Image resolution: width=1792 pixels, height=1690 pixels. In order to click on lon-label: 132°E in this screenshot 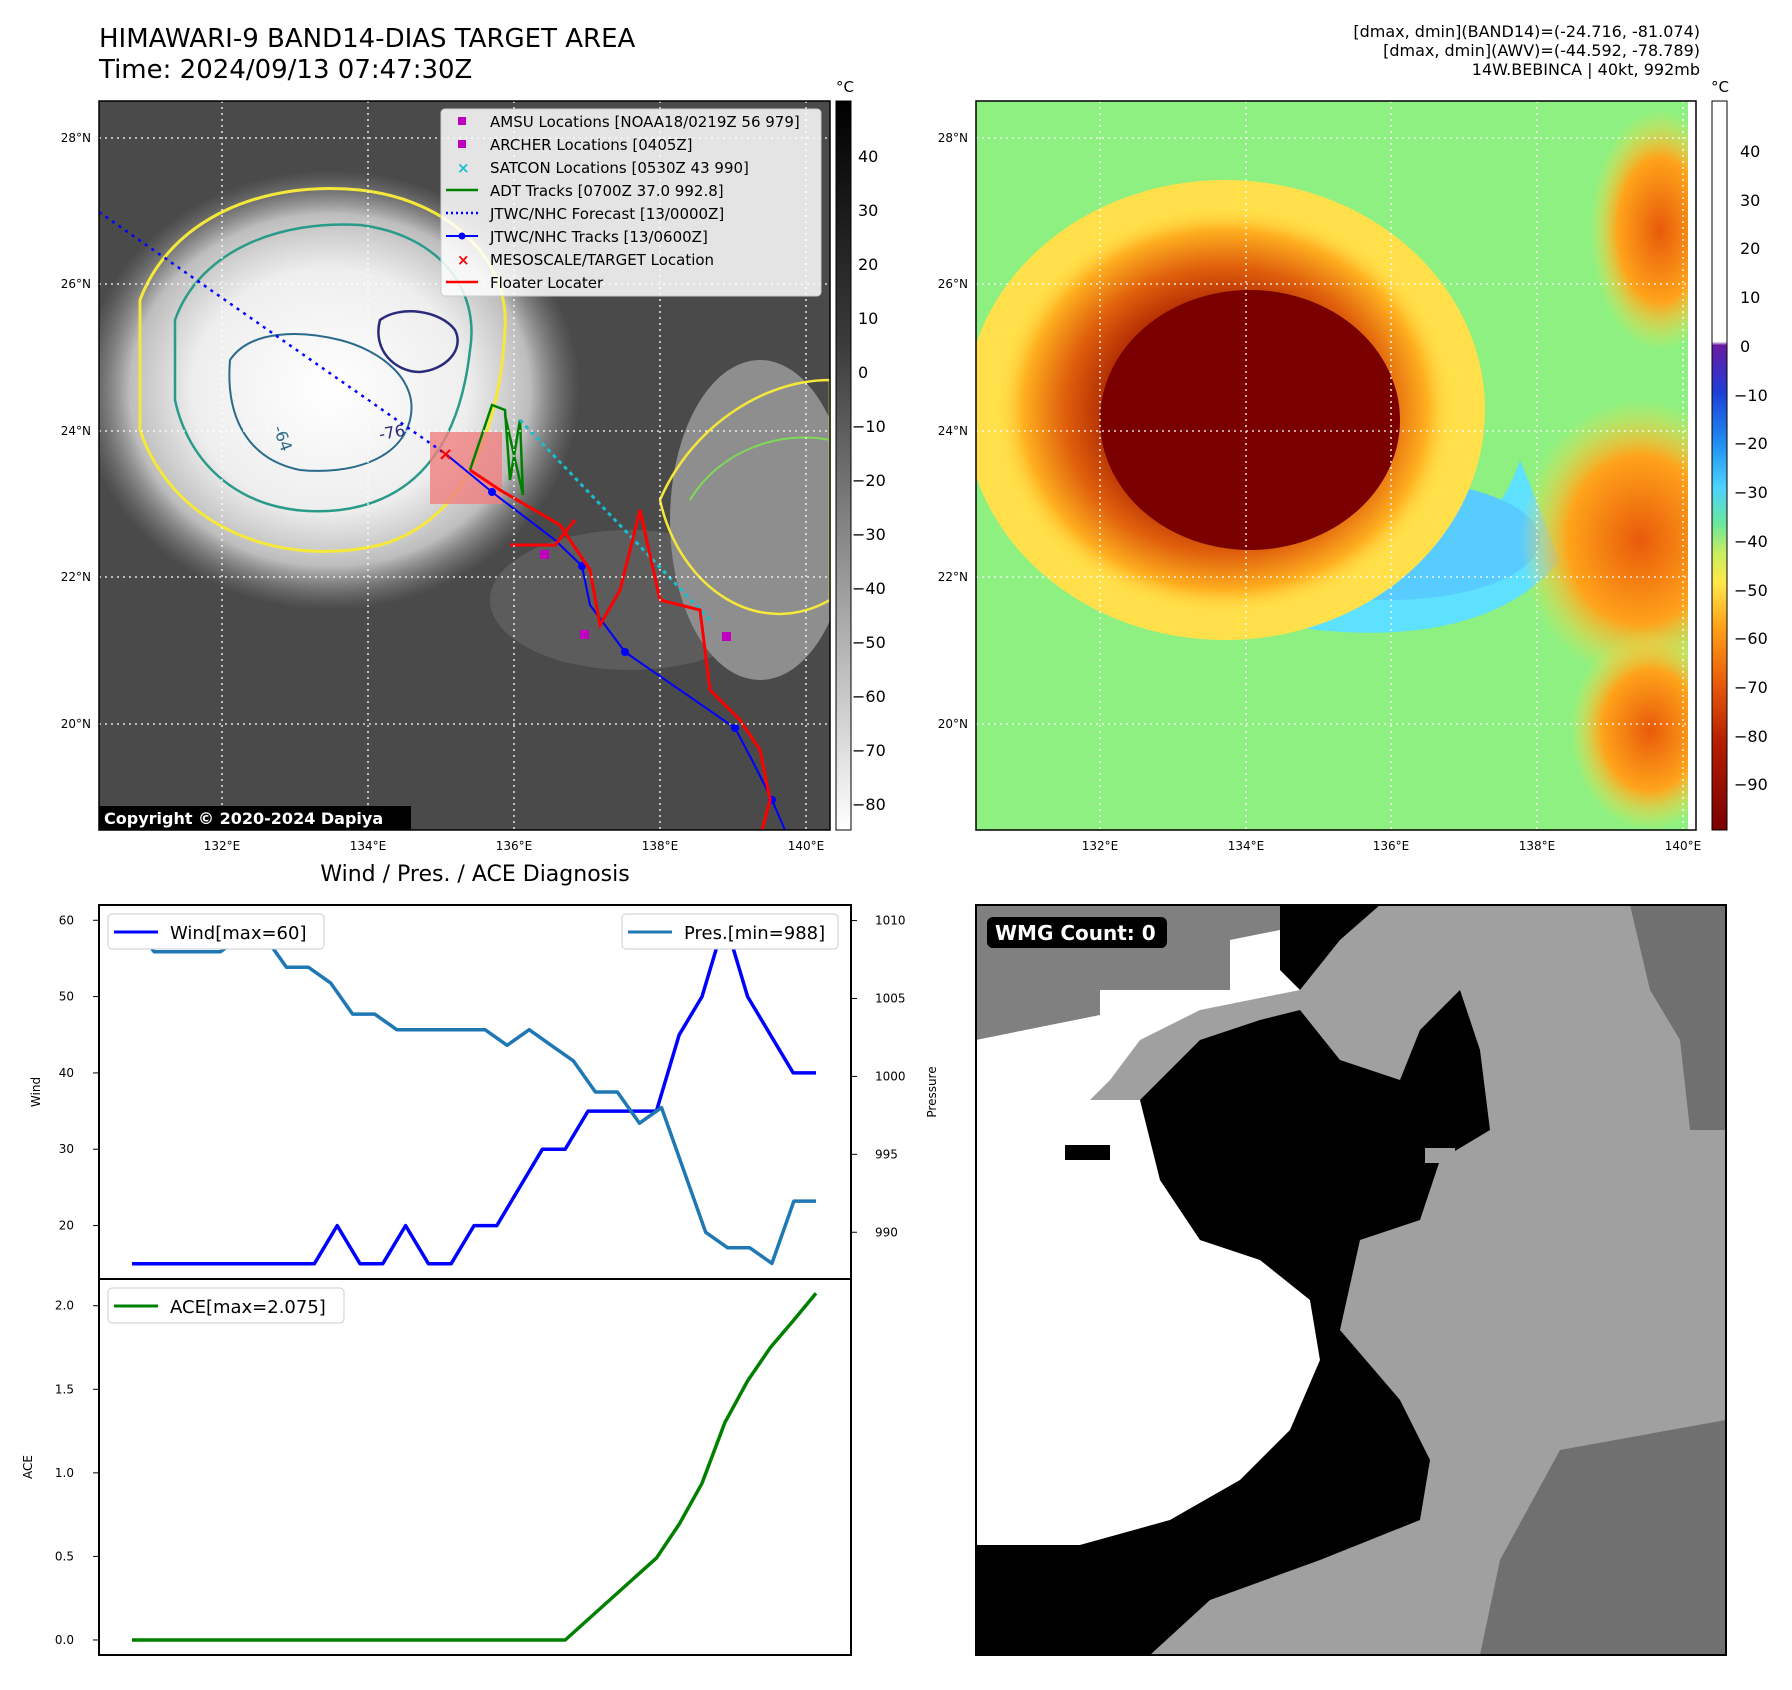, I will do `click(1100, 846)`.